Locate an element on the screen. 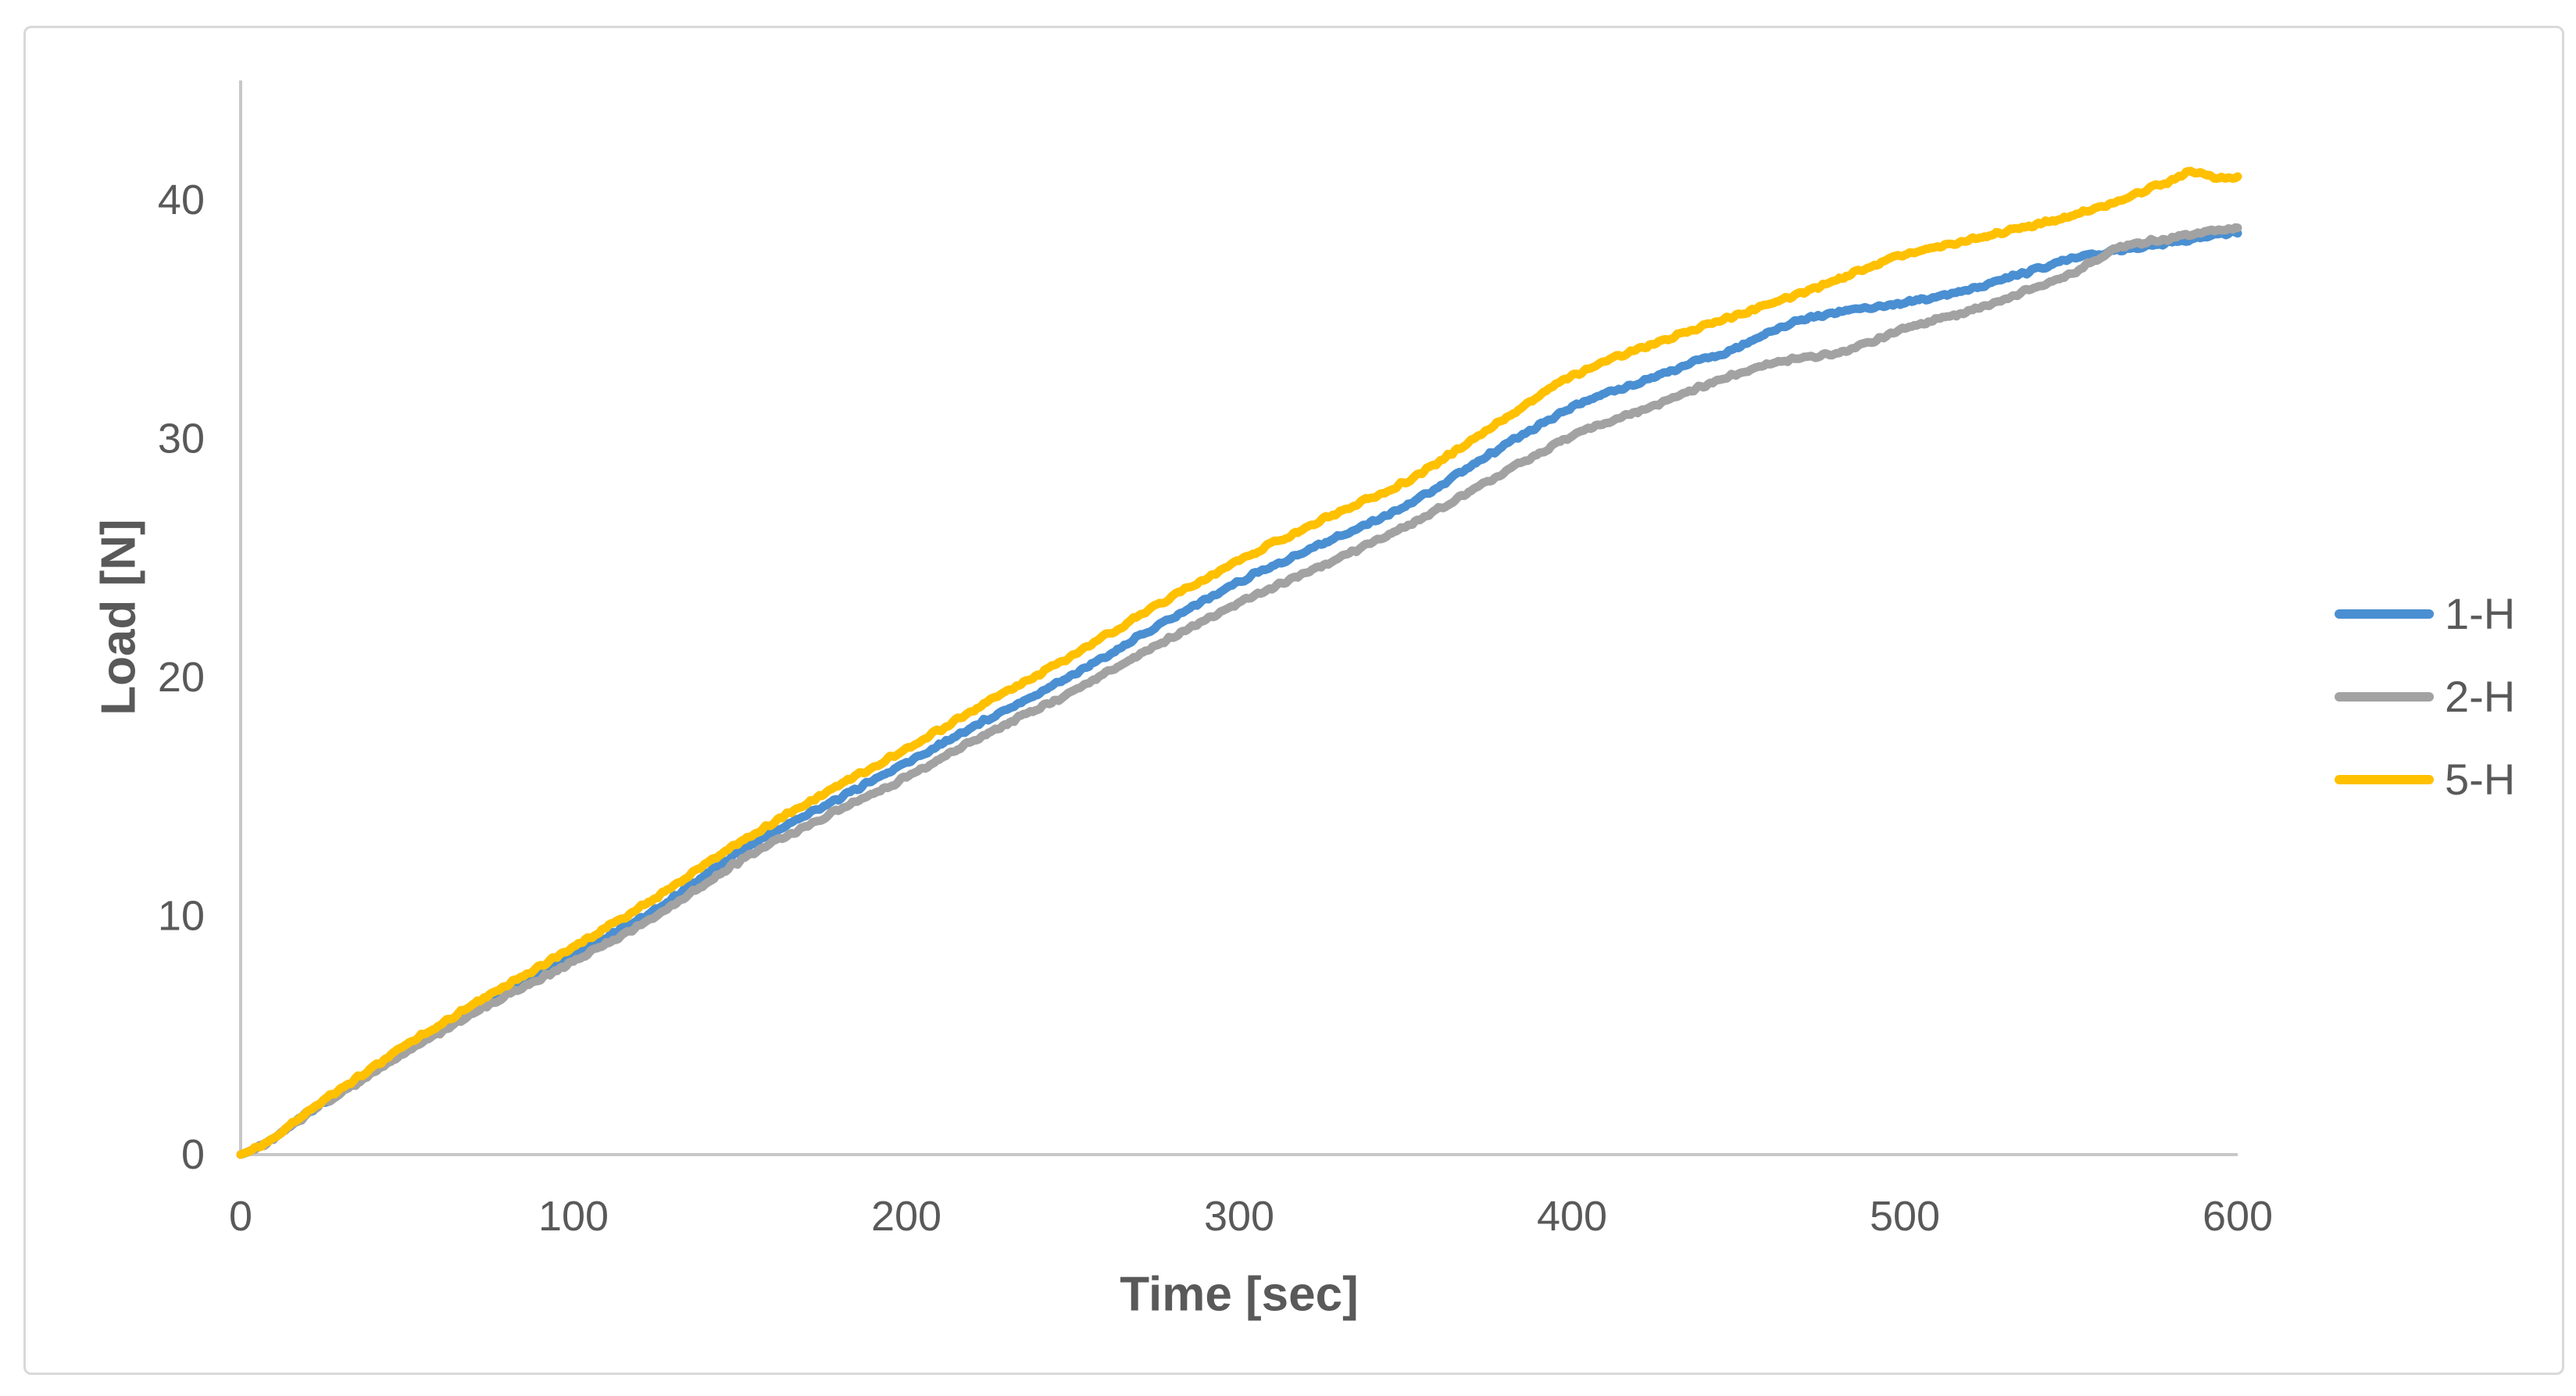  legend-swatch-2-H is located at coordinates (2385, 697).